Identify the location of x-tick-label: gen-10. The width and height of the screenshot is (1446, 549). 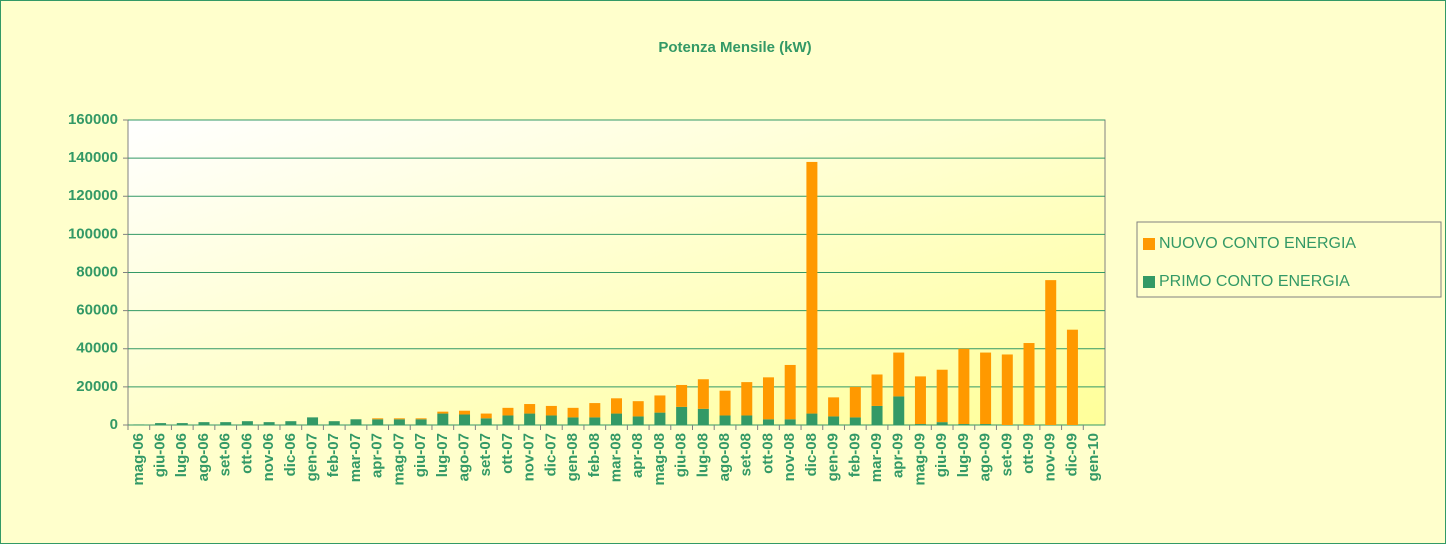
(1093, 457).